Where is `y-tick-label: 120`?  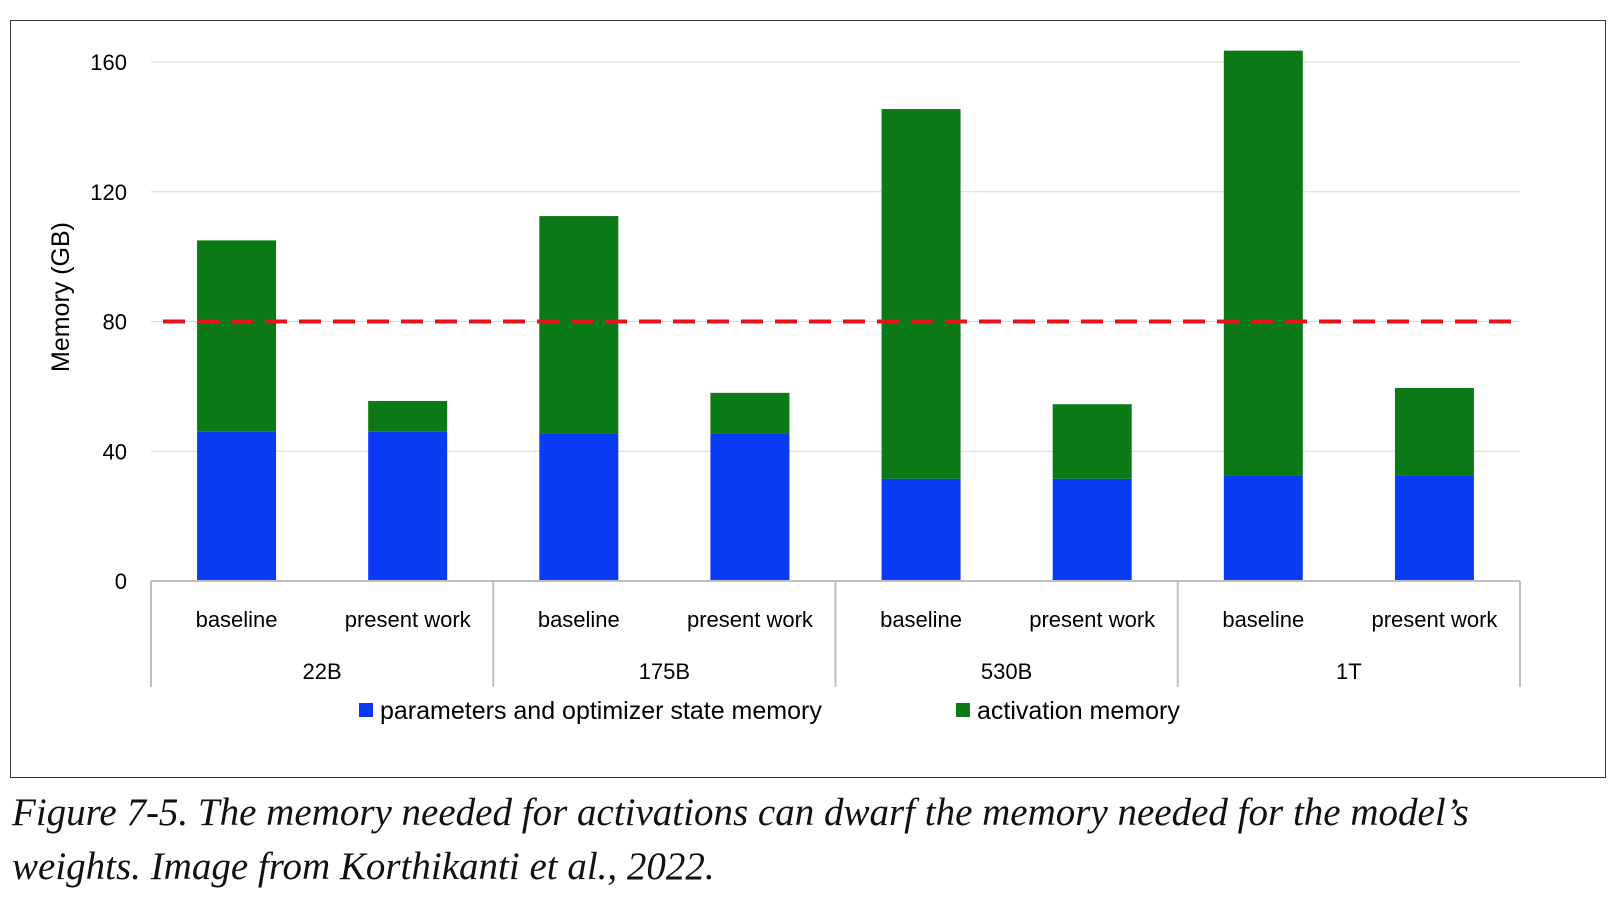 y-tick-label: 120 is located at coordinates (108, 192).